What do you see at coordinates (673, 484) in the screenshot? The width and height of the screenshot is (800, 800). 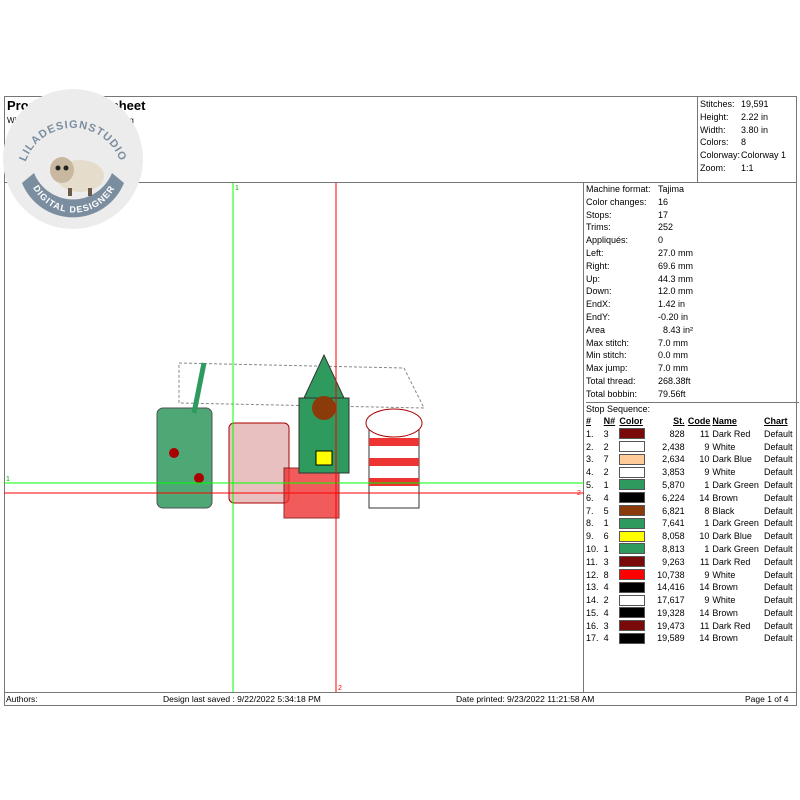 I see `cell: 5,870` at bounding box center [673, 484].